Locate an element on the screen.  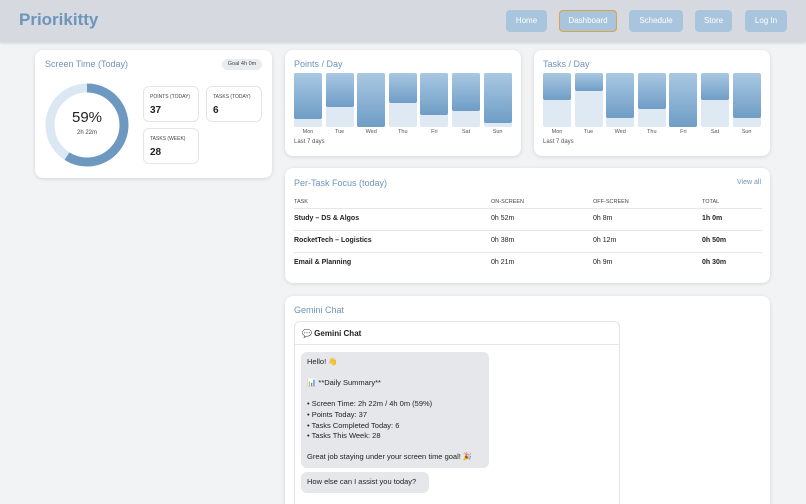
chat-line: 📊 **Daily Summary** is located at coordinates (344, 383).